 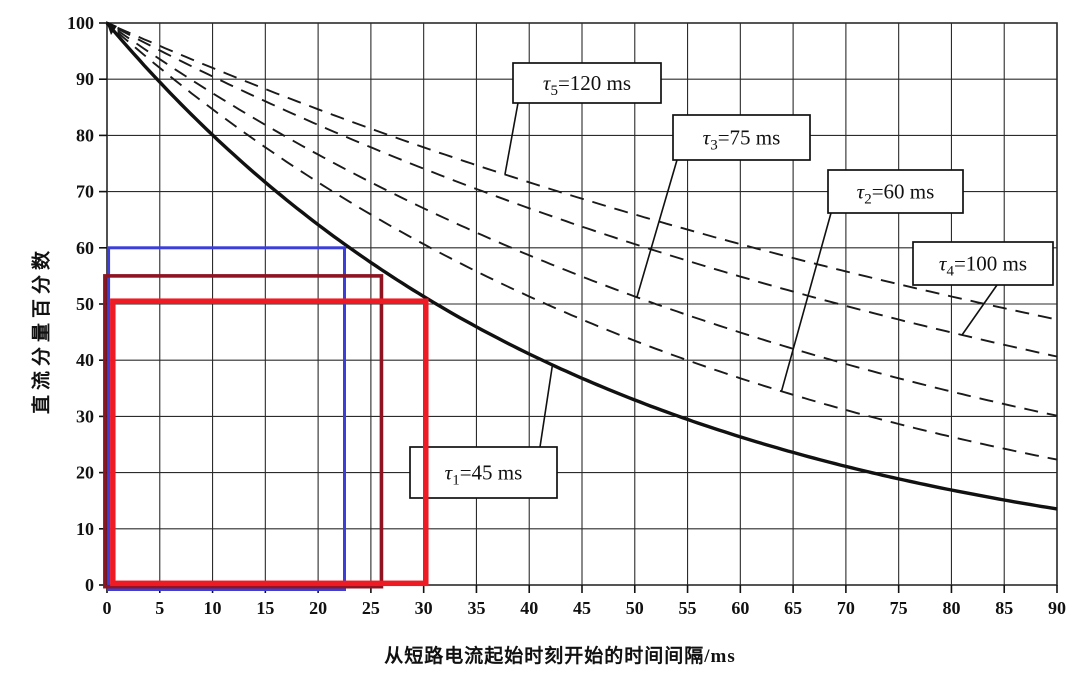 I want to click on x-tick-label: 35, so click(x=476, y=608).